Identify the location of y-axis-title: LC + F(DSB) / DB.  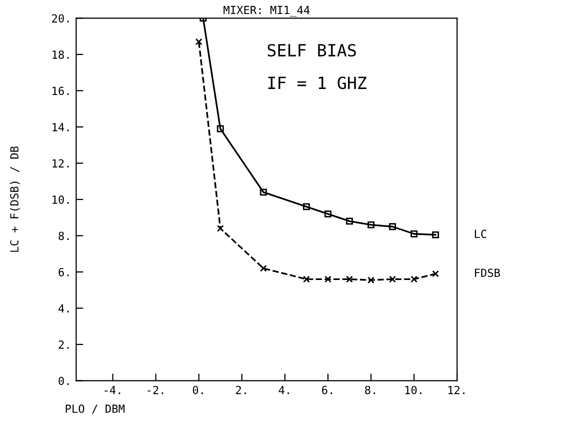
(15, 199).